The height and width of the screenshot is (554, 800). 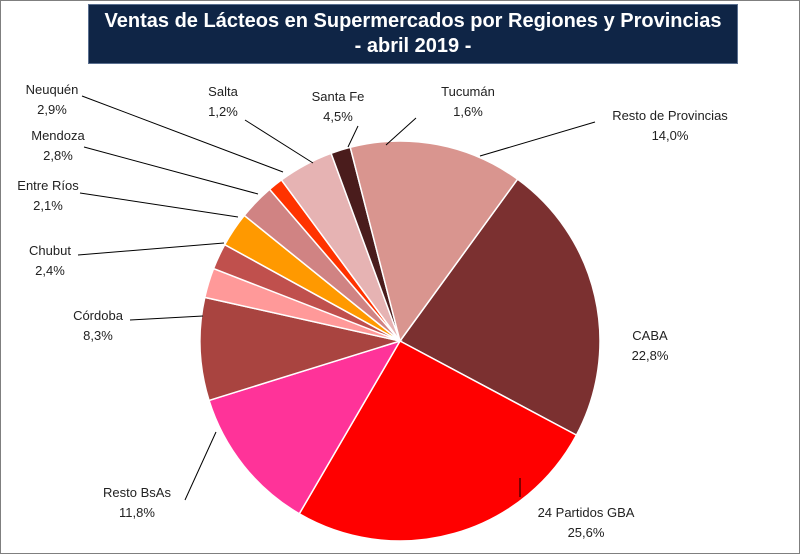 What do you see at coordinates (338, 96) in the screenshot?
I see `slice-name-label: Santa Fe` at bounding box center [338, 96].